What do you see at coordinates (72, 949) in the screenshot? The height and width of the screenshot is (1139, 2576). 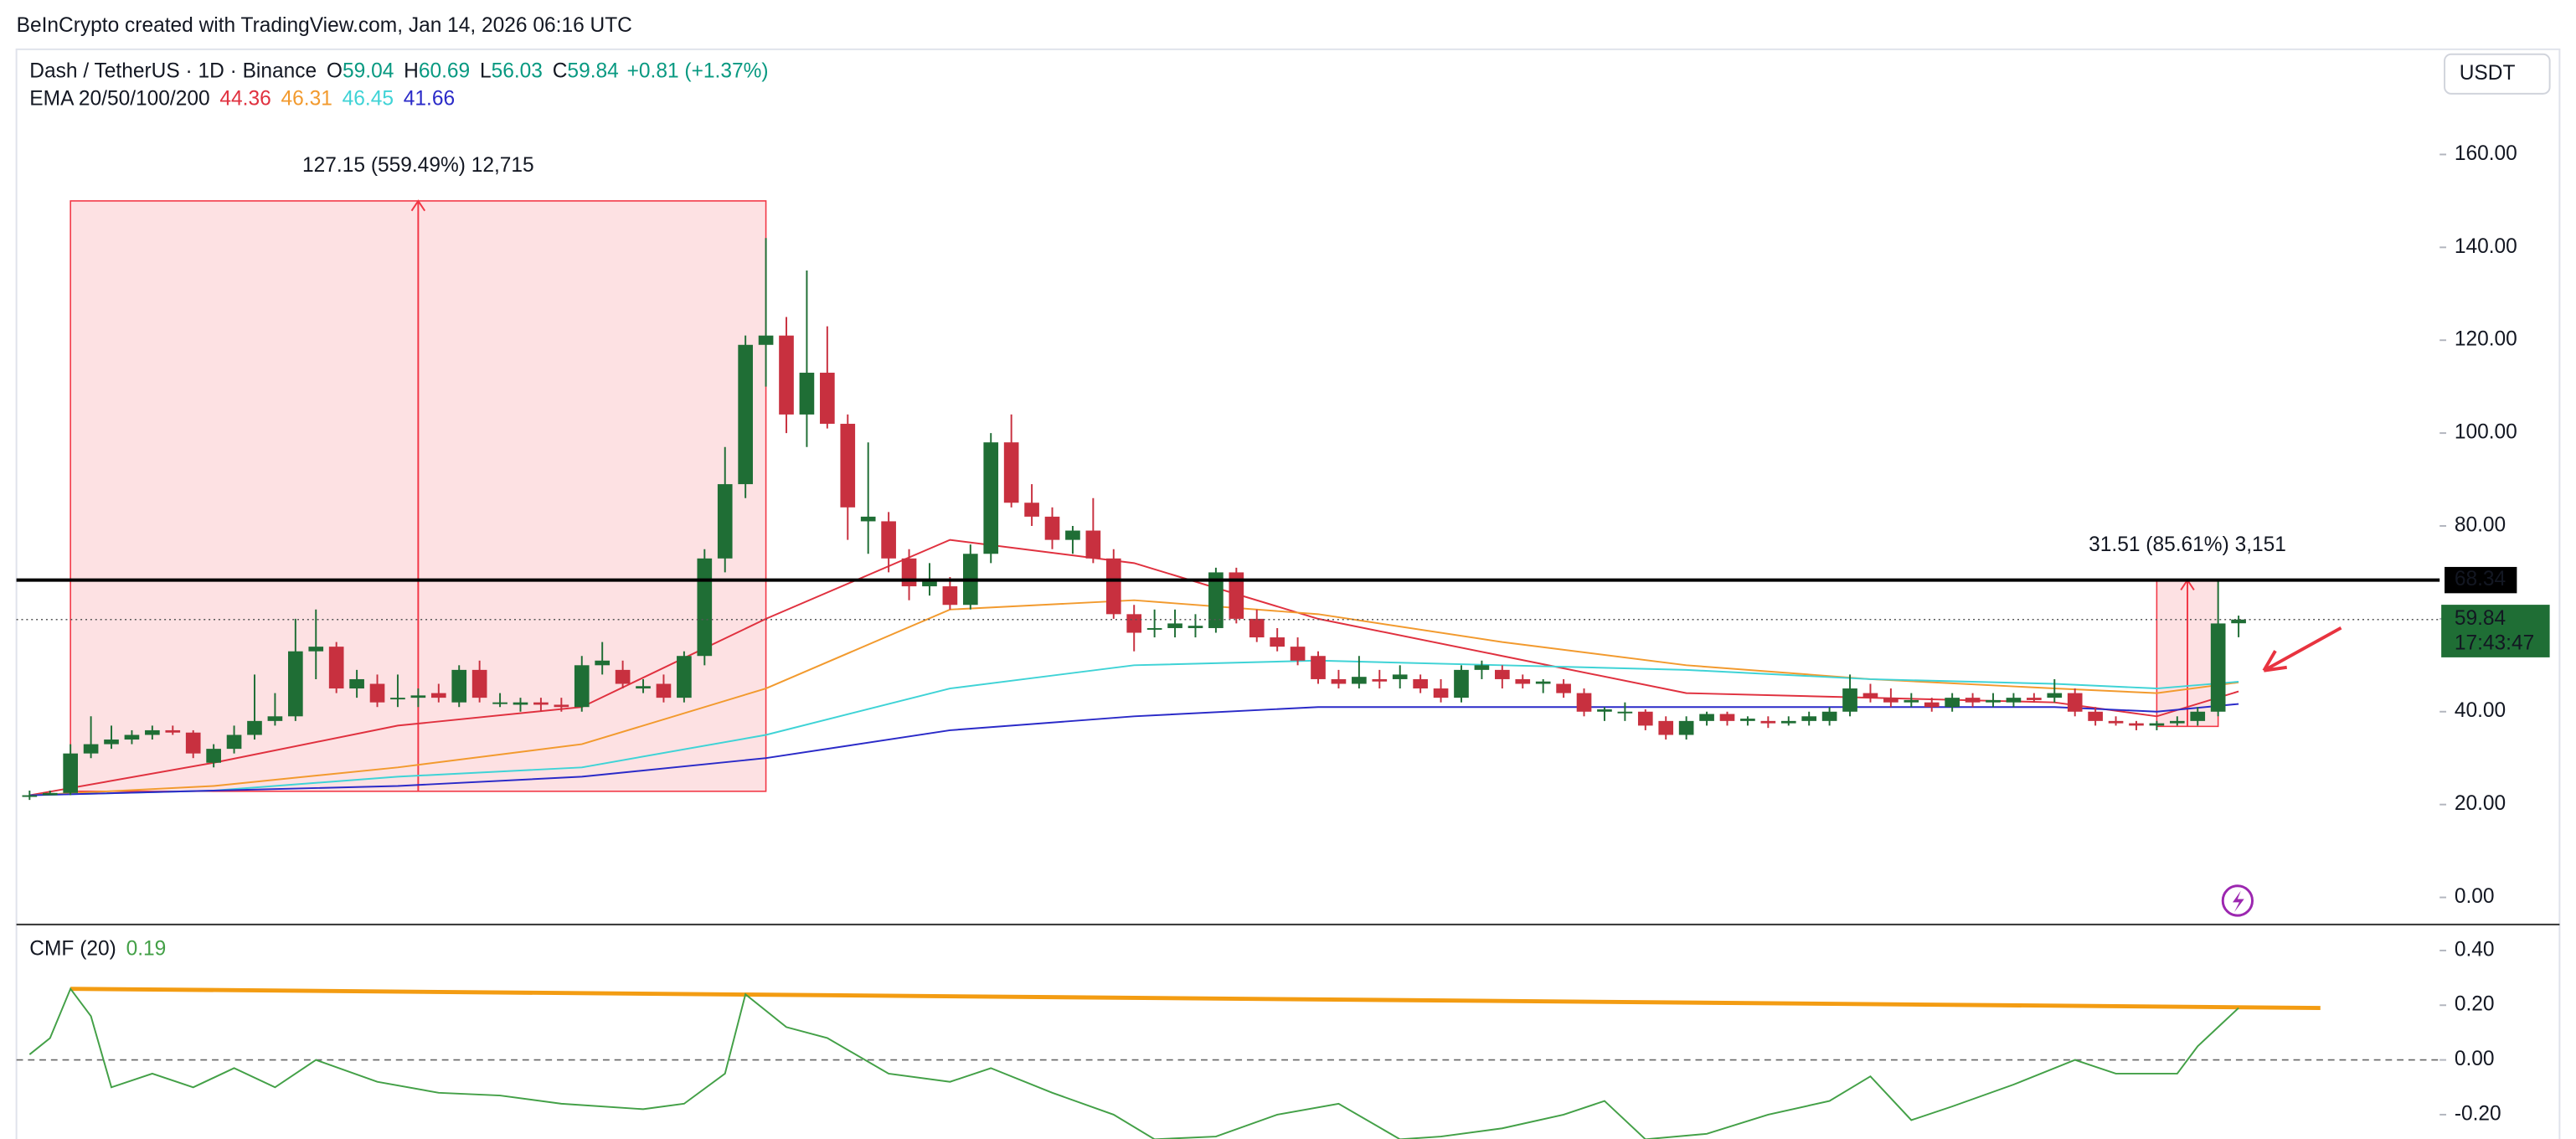 I see `indicator-name: CMF (20)` at bounding box center [72, 949].